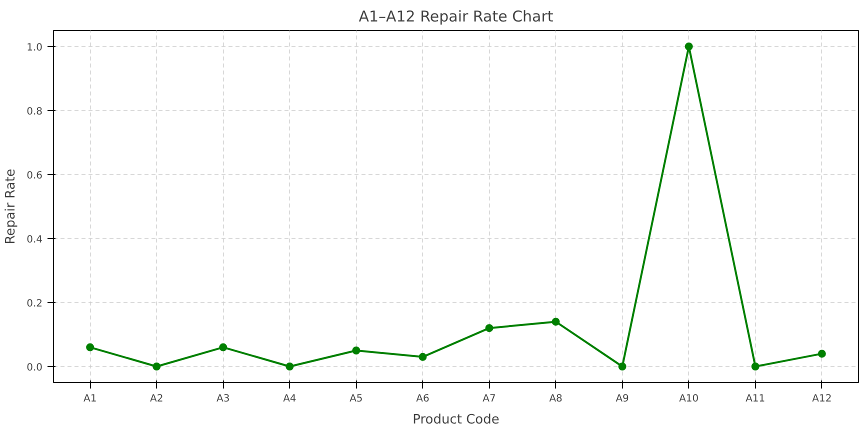 This screenshot has height=430, width=863. Describe the element at coordinates (822, 399) in the screenshot. I see `x-tick-label: A12` at that location.